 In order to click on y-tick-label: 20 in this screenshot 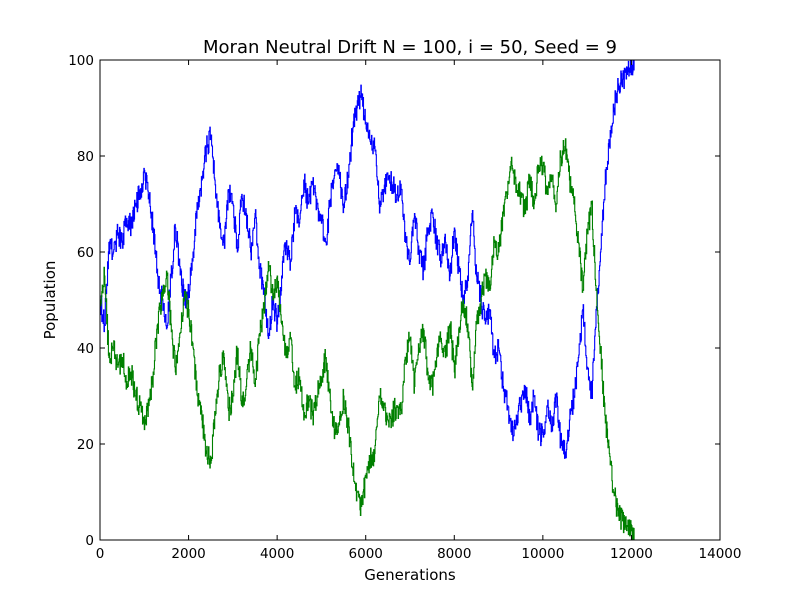, I will do `click(85, 445)`.